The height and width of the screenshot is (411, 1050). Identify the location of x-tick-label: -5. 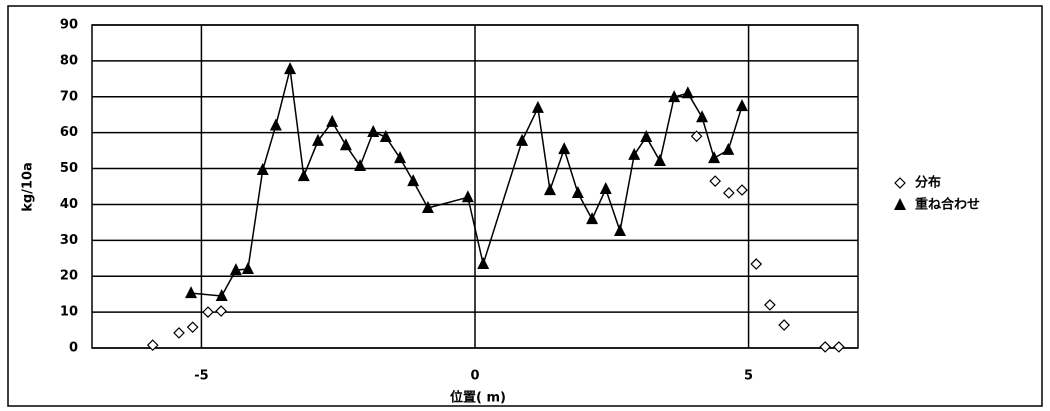
(201, 376).